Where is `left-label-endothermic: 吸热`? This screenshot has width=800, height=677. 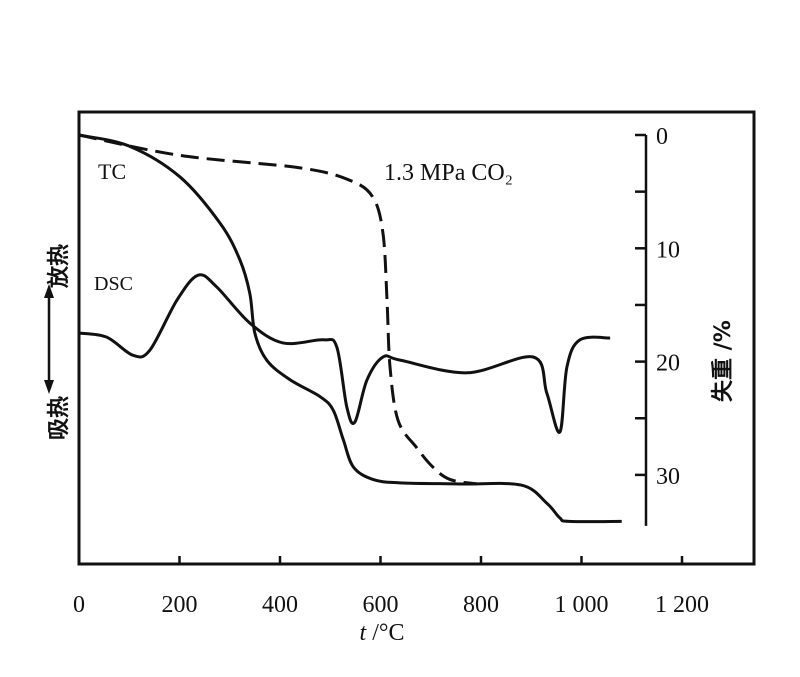
left-label-endothermic: 吸热 is located at coordinates (59, 418).